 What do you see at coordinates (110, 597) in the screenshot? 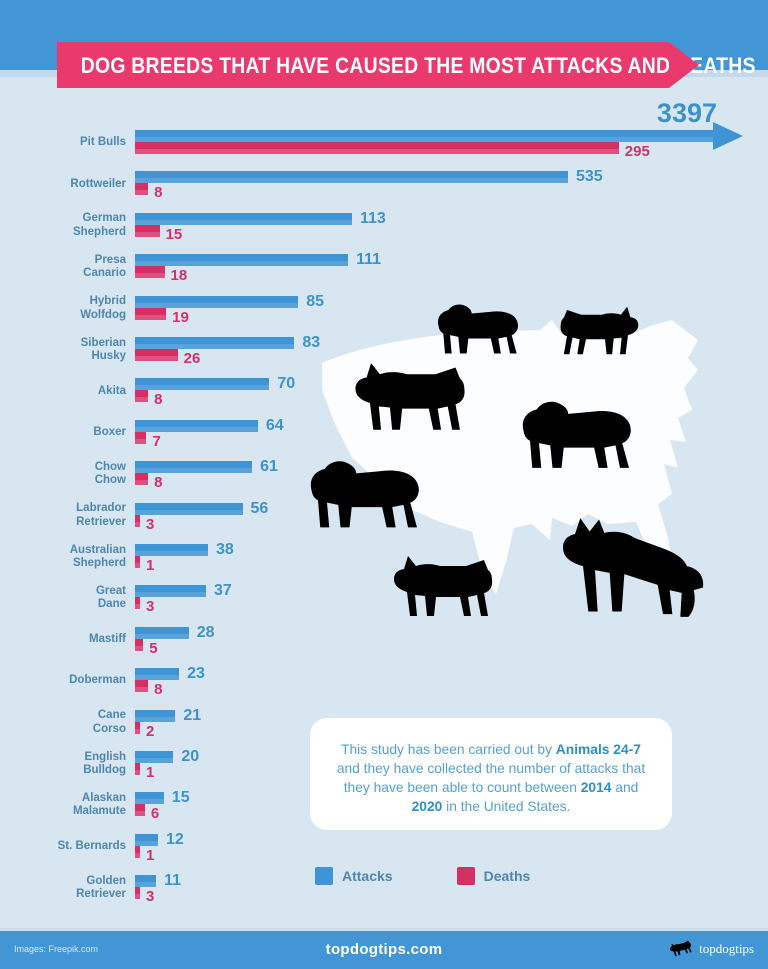
I see `breed-label: Great Dane` at bounding box center [110, 597].